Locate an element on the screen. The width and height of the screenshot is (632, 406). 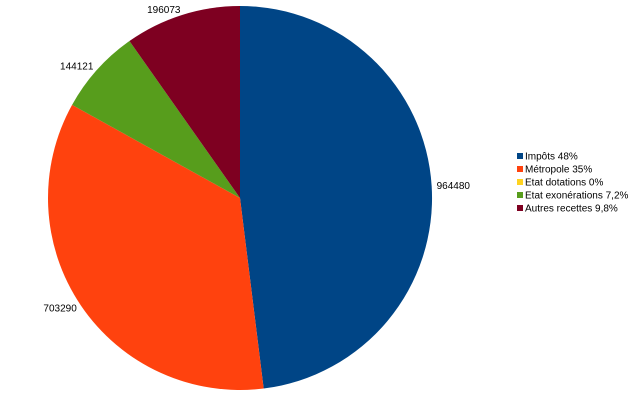
legend-label-0: Impôts 48% is located at coordinates (551, 157).